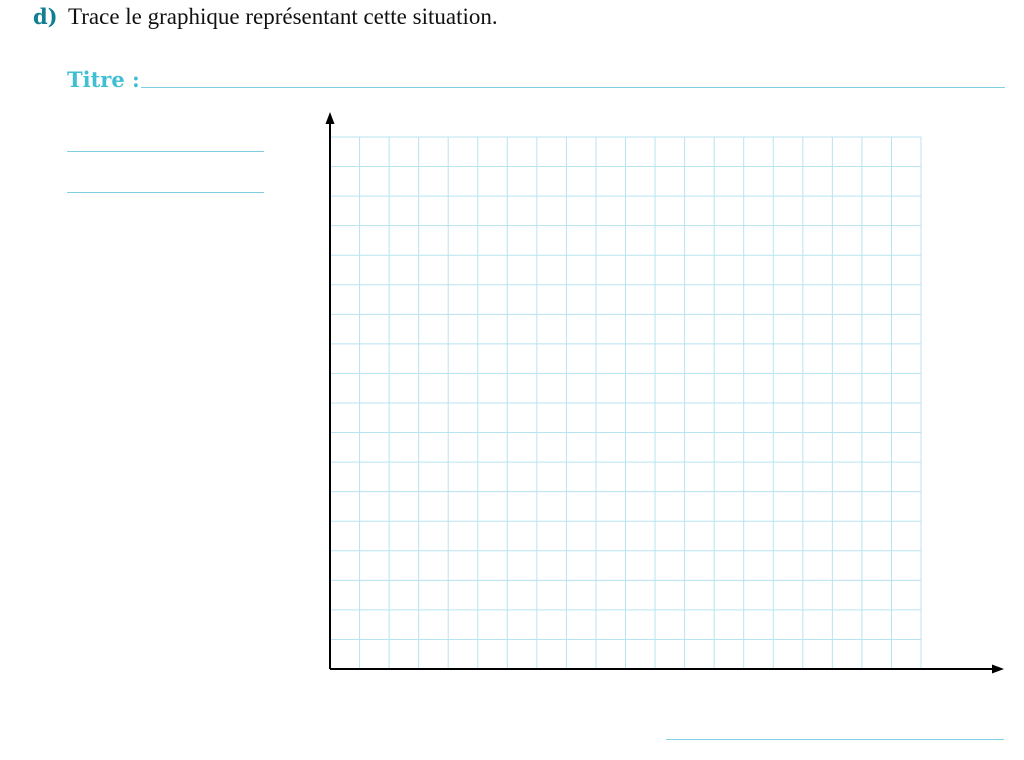 The width and height of the screenshot is (1024, 760). Describe the element at coordinates (45, 16) in the screenshot. I see `question-letter: d)` at that location.